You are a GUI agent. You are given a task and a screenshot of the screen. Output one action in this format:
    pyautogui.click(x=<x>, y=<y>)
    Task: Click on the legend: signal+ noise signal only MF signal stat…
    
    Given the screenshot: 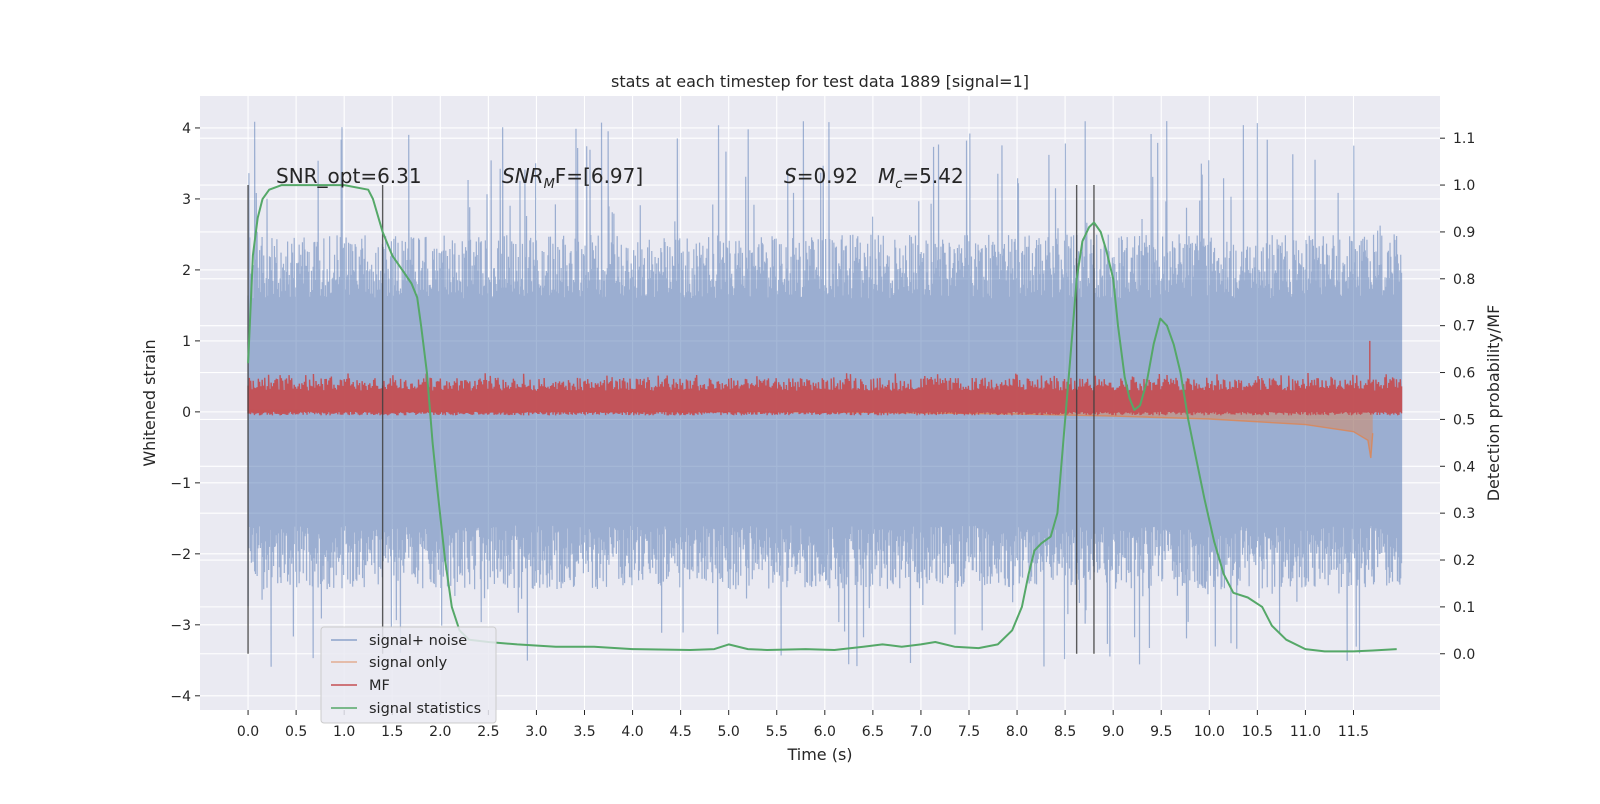 What is the action you would take?
    pyautogui.click(x=408, y=675)
    